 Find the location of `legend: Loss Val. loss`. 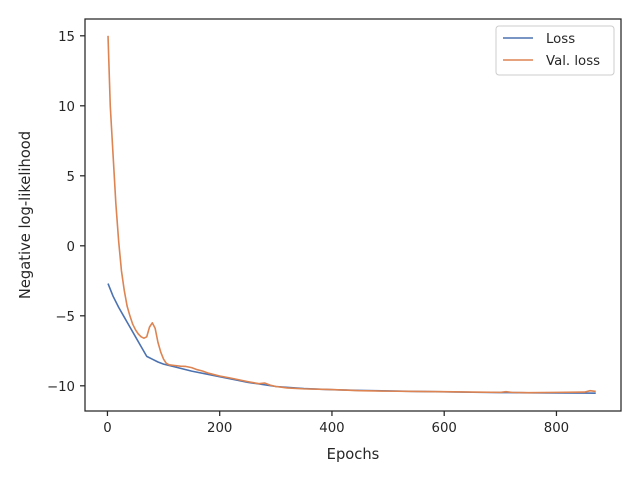

legend: Loss Val. loss is located at coordinates (555, 50).